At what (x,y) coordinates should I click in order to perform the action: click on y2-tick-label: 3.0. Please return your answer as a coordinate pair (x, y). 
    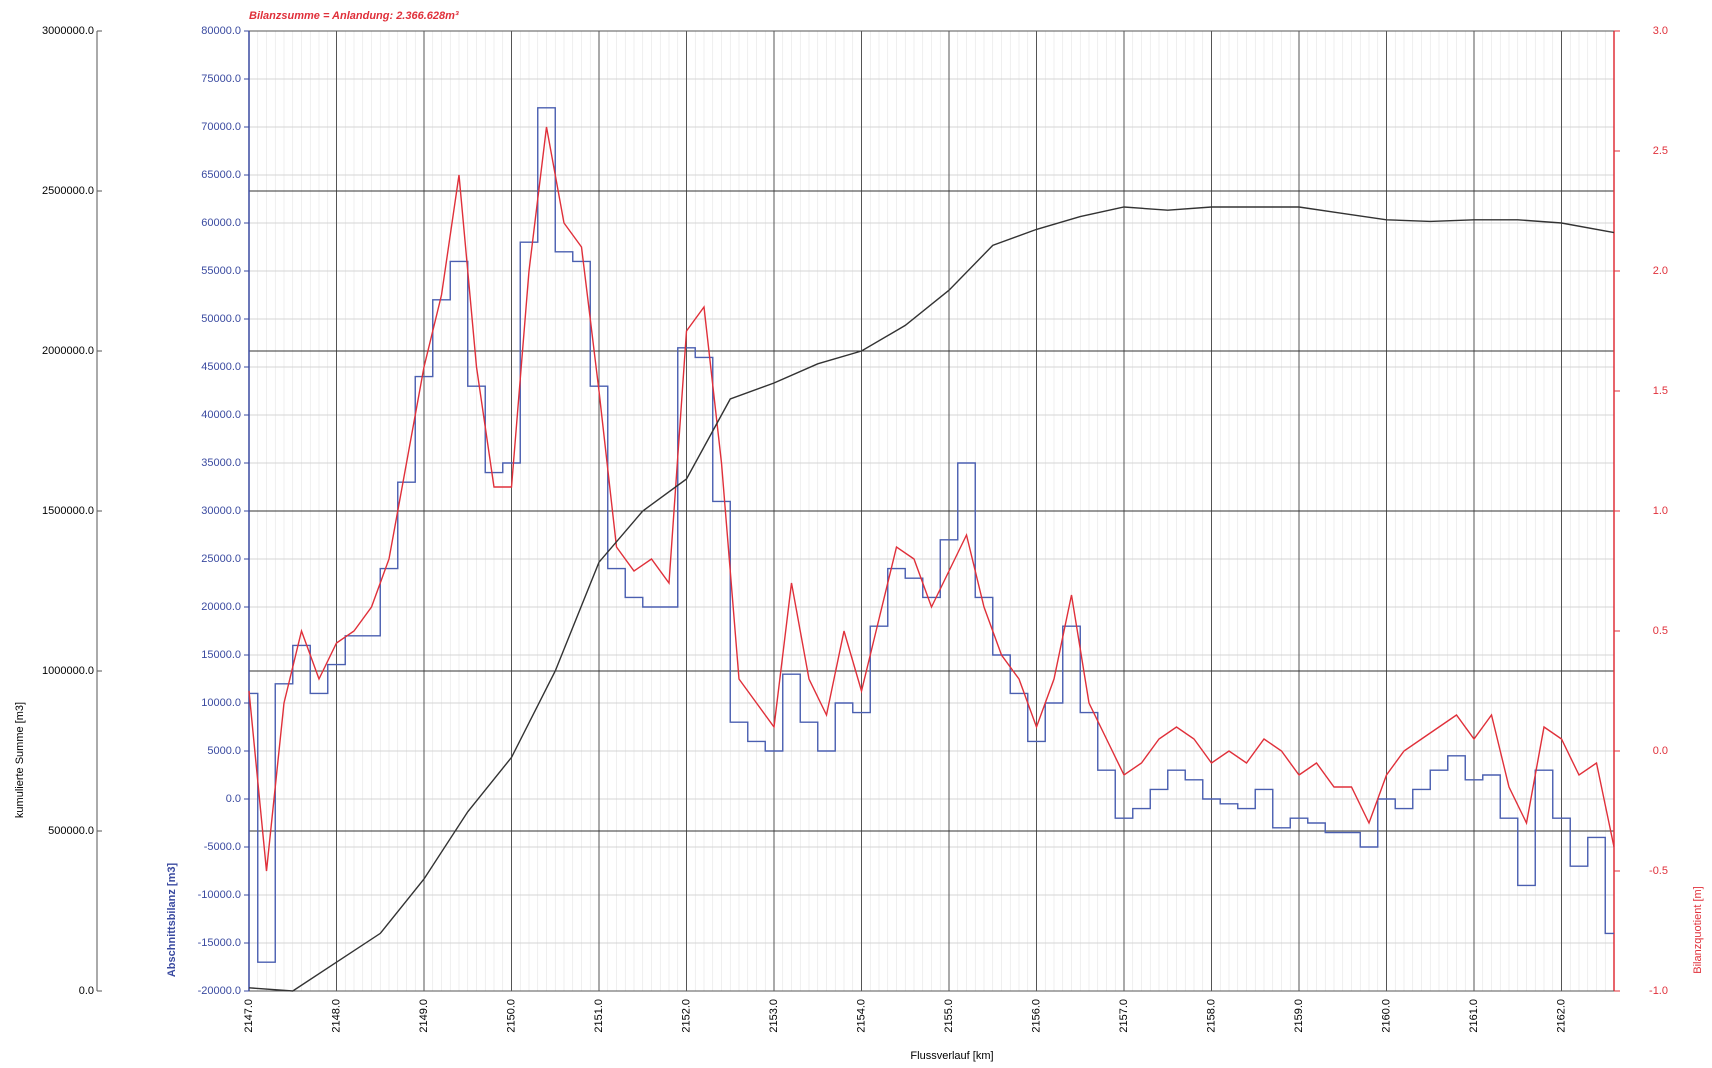
    Looking at the image, I should click on (1660, 31).